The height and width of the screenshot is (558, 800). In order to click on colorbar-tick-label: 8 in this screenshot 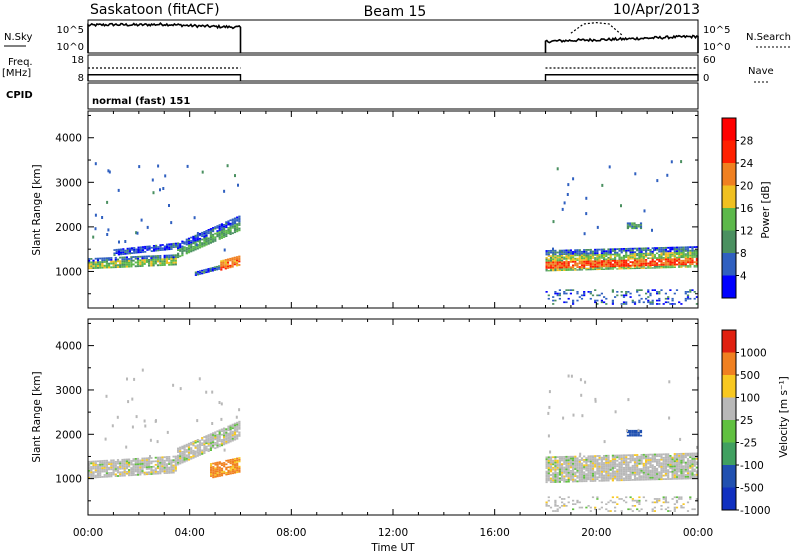, I will do `click(743, 254)`.